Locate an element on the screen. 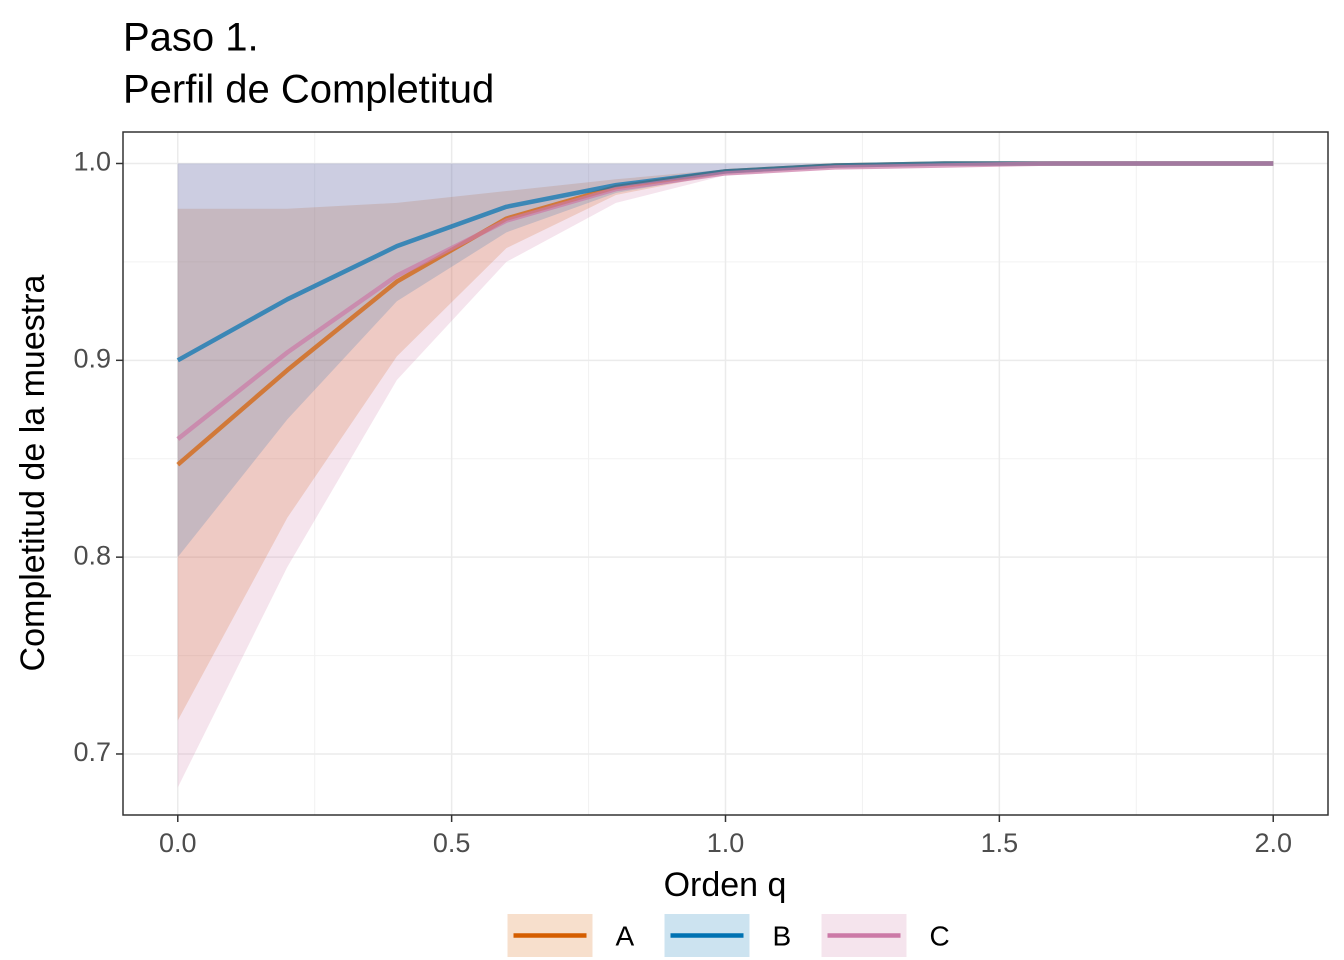 This screenshot has height=960, width=1344. y-tick-label: 0.9 is located at coordinates (92, 358).